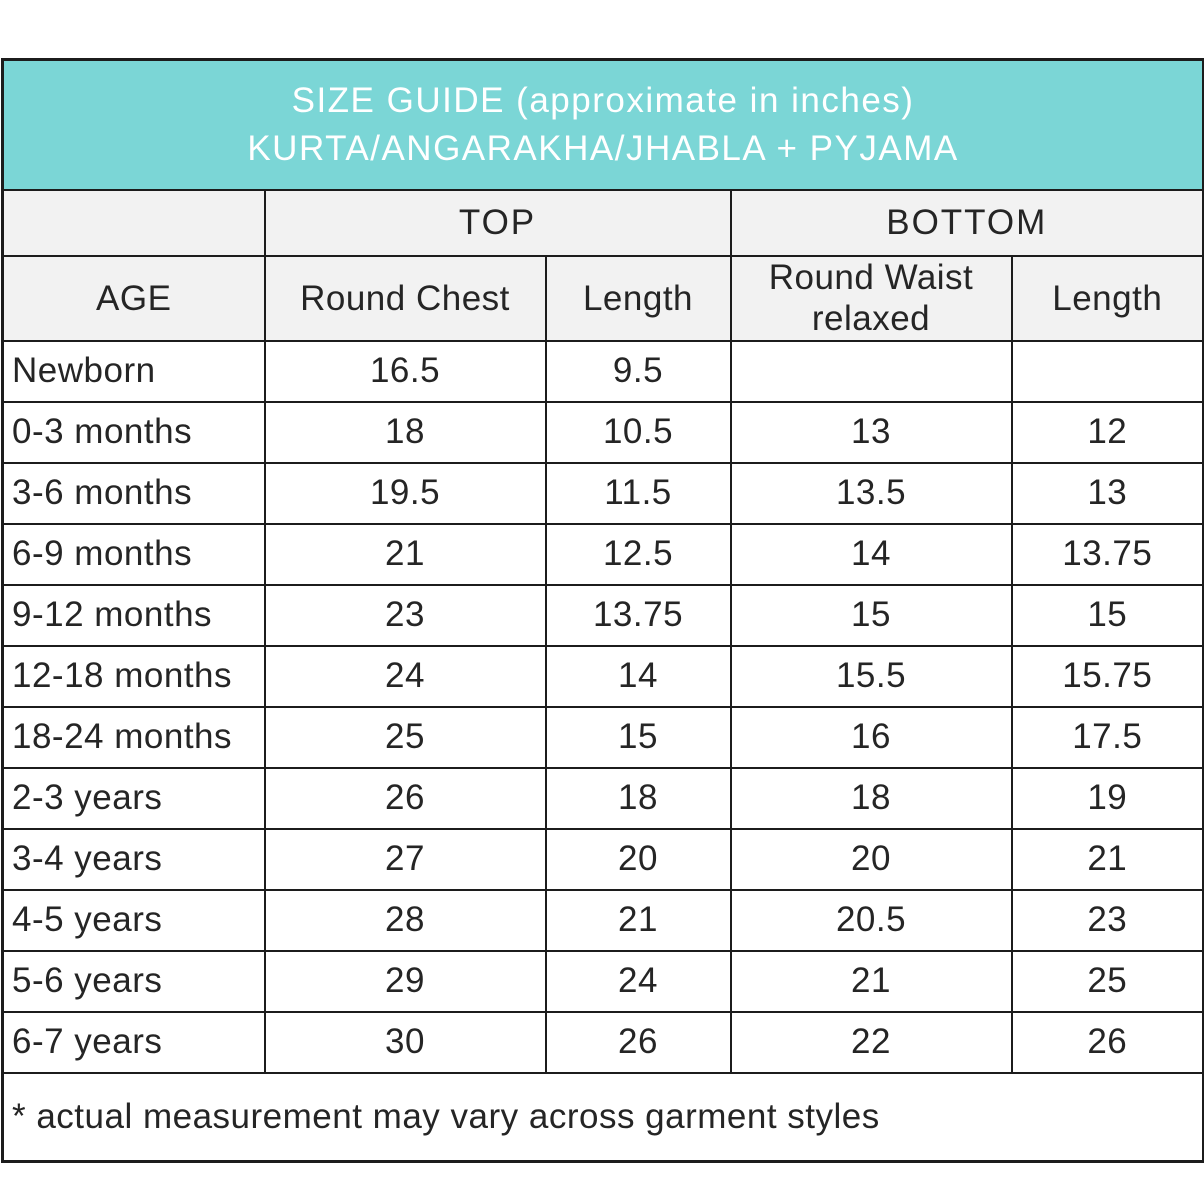  What do you see at coordinates (871, 676) in the screenshot?
I see `round-waist-cell: 15.5` at bounding box center [871, 676].